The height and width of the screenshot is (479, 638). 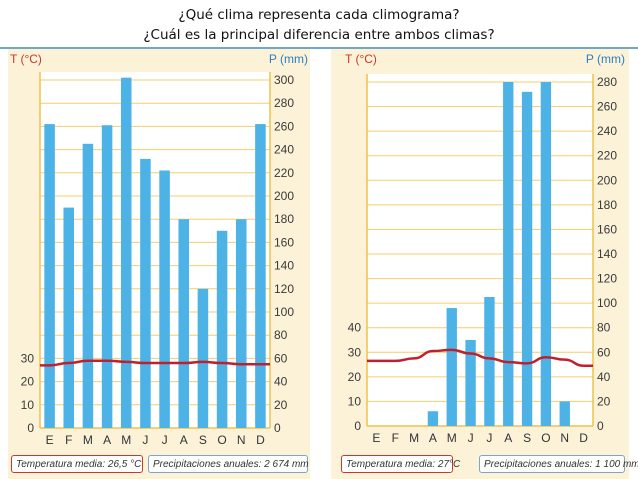 What do you see at coordinates (357, 426) in the screenshot?
I see `right-left-tick-label: 0` at bounding box center [357, 426].